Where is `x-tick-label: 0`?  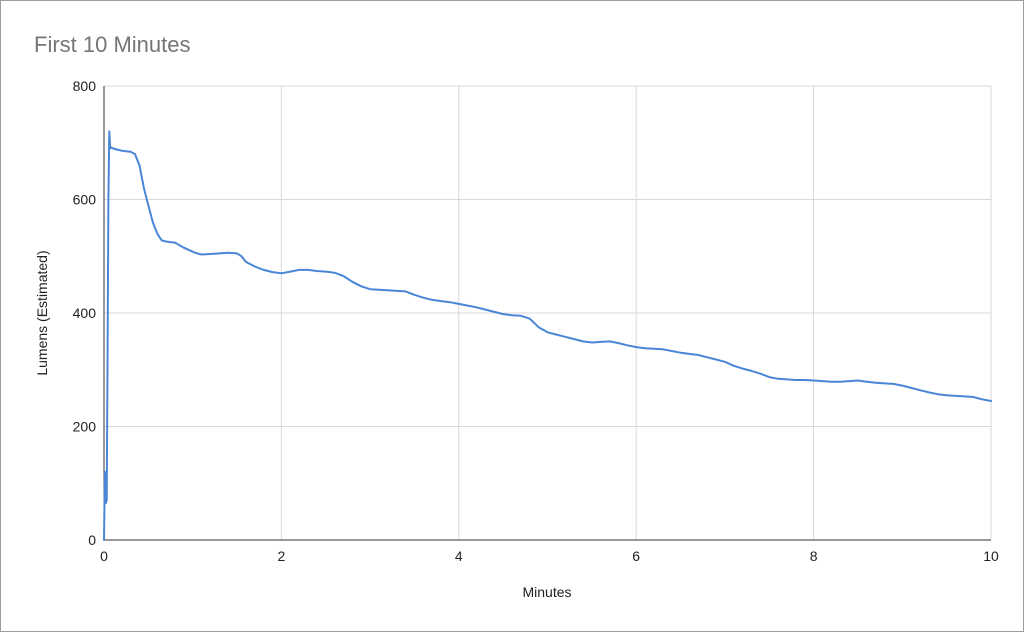
x-tick-label: 0 is located at coordinates (104, 556).